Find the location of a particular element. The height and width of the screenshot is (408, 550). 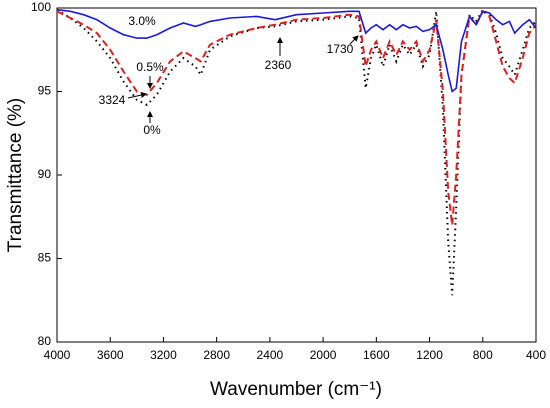

x-tick-label: 2800 is located at coordinates (216, 355).